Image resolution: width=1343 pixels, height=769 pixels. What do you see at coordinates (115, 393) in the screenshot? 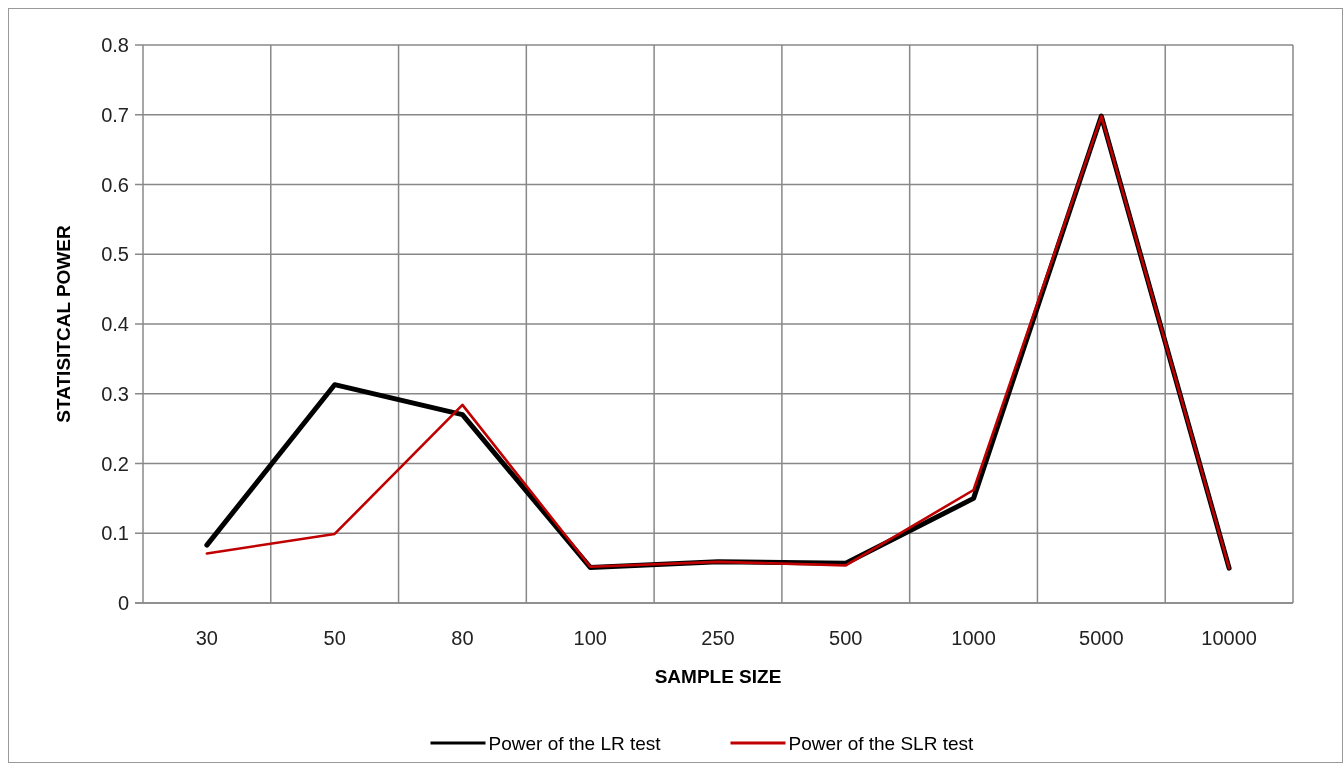
I see `y-tick-label: 0.3` at bounding box center [115, 393].